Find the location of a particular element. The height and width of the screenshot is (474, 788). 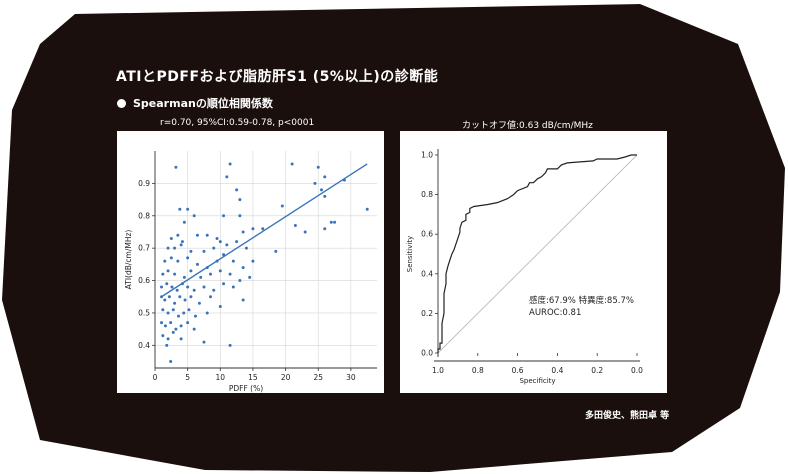

x-tick-label: 0.0 is located at coordinates (637, 370).